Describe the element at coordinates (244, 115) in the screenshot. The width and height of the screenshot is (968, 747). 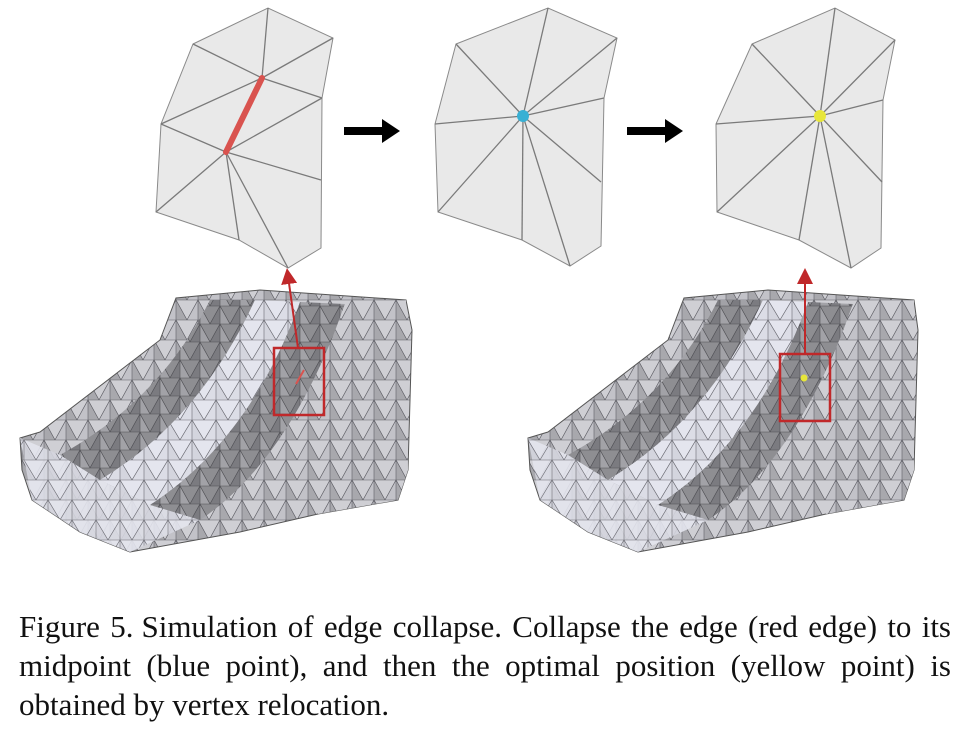
I see `collapsed-red-edge` at that location.